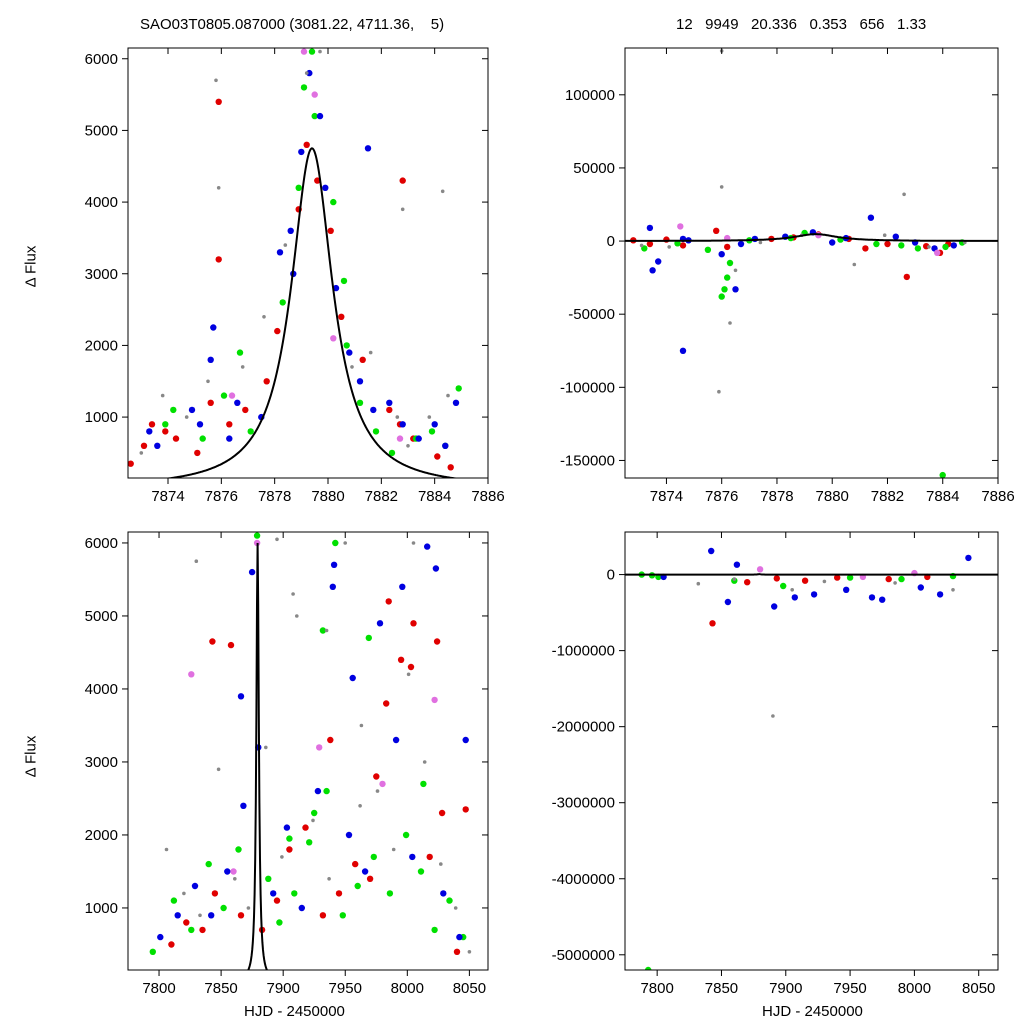 Image resolution: width=1024 pixels, height=1024 pixels. What do you see at coordinates (997, 496) in the screenshot?
I see `x-tick-label: 7886` at bounding box center [997, 496].